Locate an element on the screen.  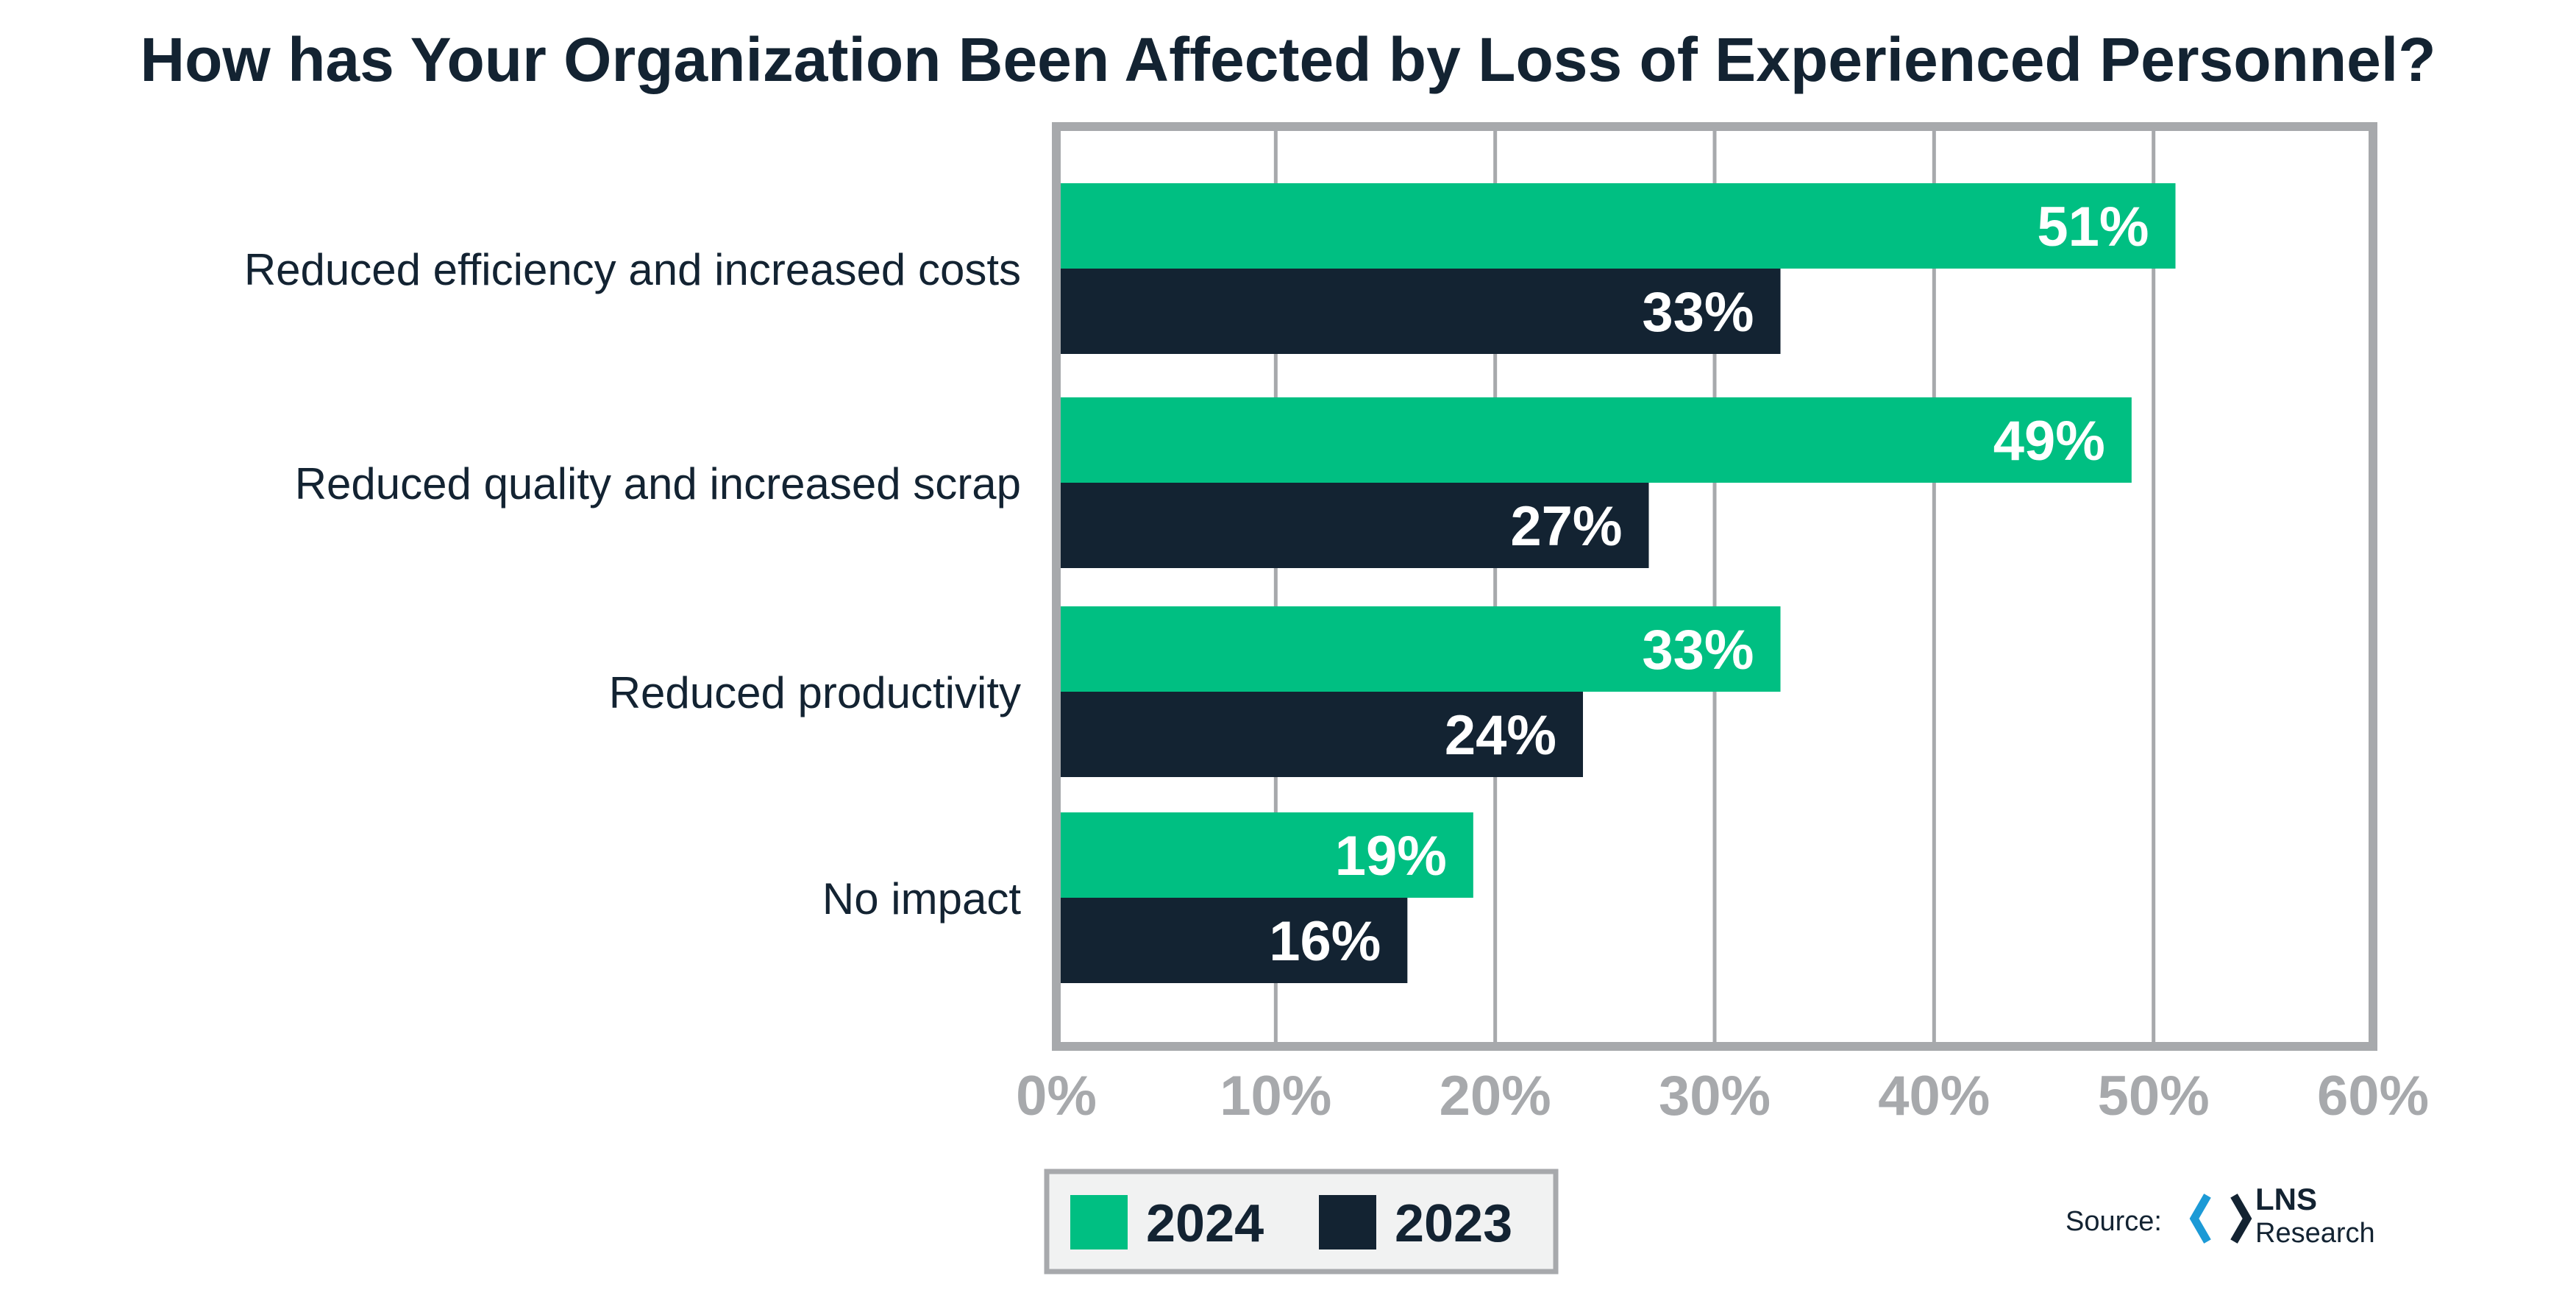
data-label-2023-1: 33% is located at coordinates (1698, 312).